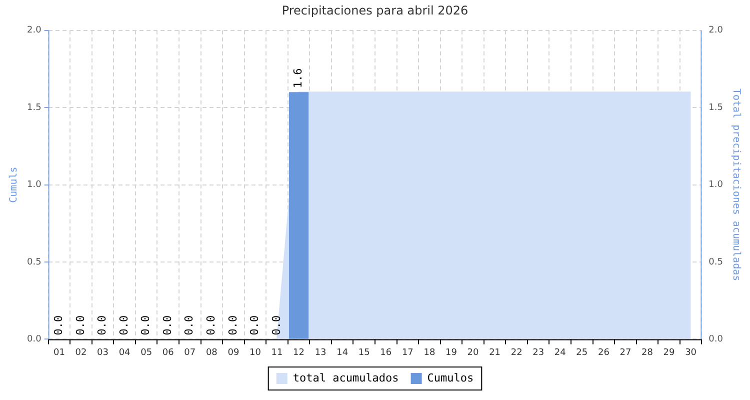 This screenshot has height=400, width=750. What do you see at coordinates (495, 353) in the screenshot?
I see `x-tick-label: 21` at bounding box center [495, 353].